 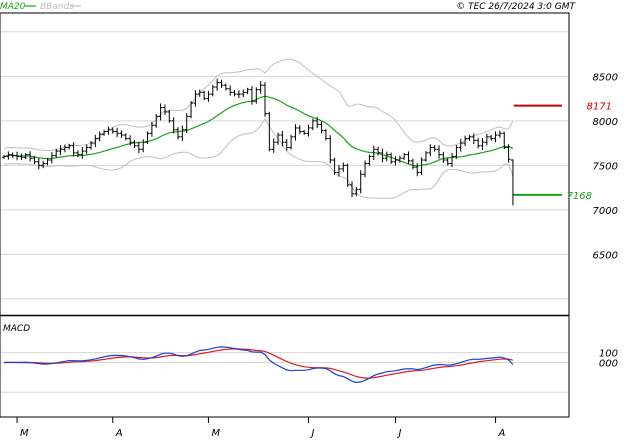 I want to click on month-label: J, so click(x=399, y=433).